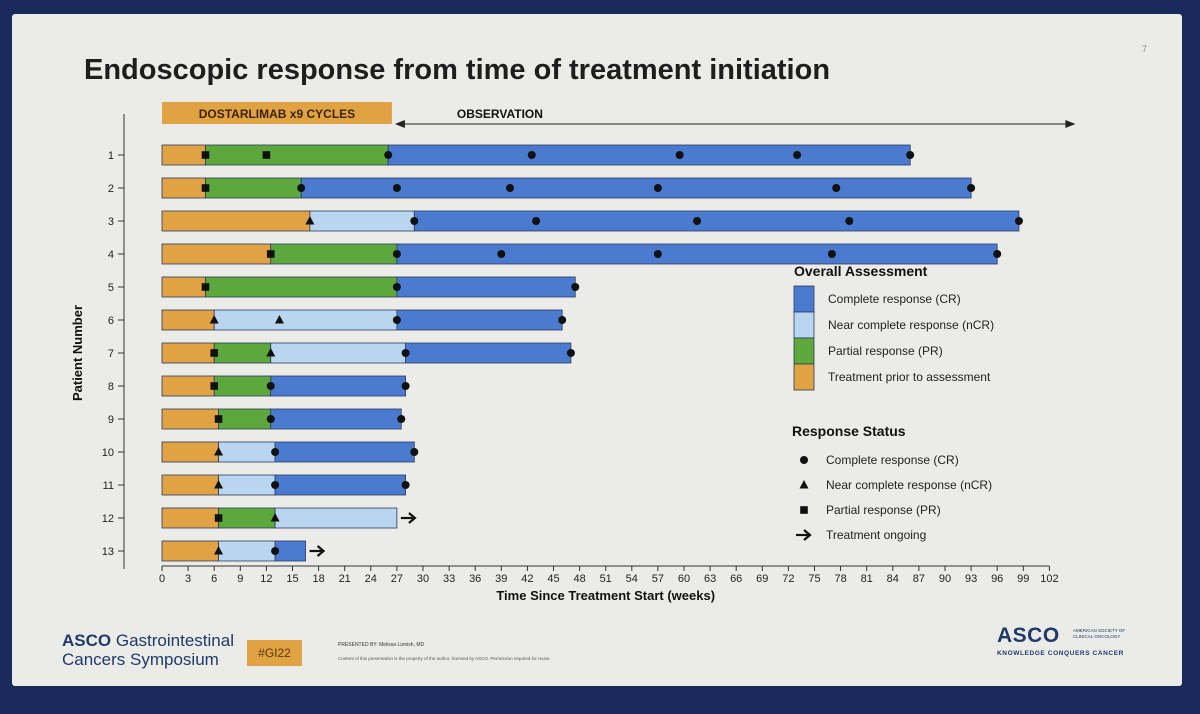 This screenshot has width=1200, height=714. I want to click on y-tick-label: 8, so click(111, 387).